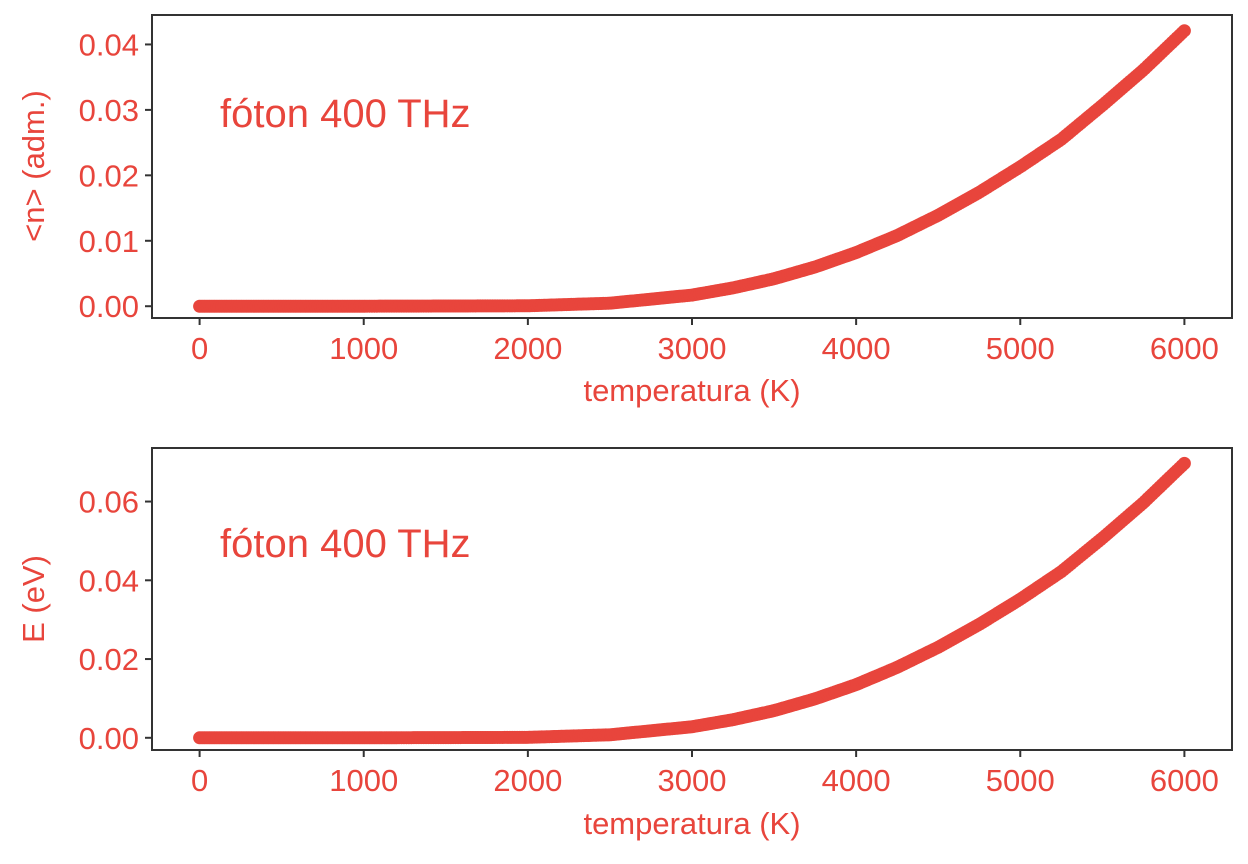  Describe the element at coordinates (33, 166) in the screenshot. I see `y-axis-title: <n> (adm.)` at that location.